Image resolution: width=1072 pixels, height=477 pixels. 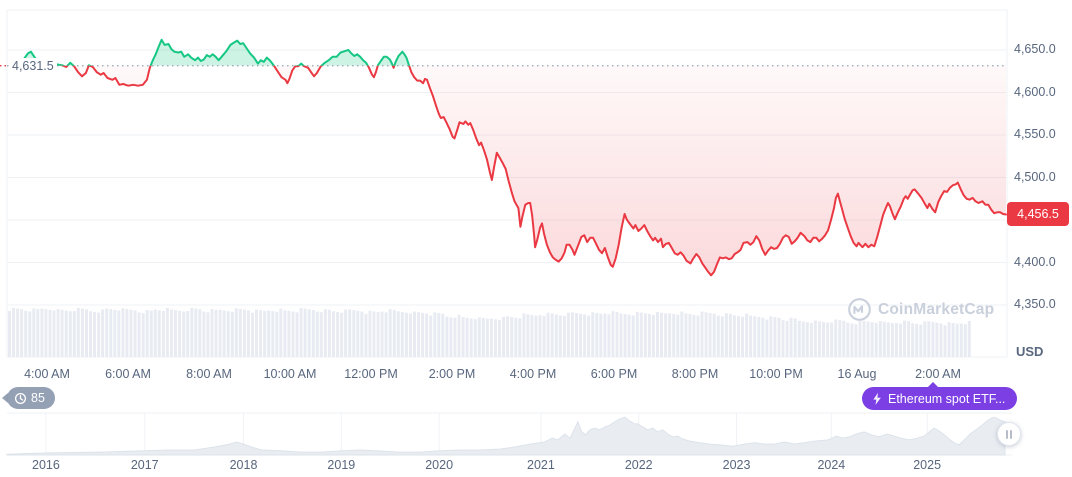 What do you see at coordinates (695, 374) in the screenshot?
I see `x-axis-label: 8:00 PM` at bounding box center [695, 374].